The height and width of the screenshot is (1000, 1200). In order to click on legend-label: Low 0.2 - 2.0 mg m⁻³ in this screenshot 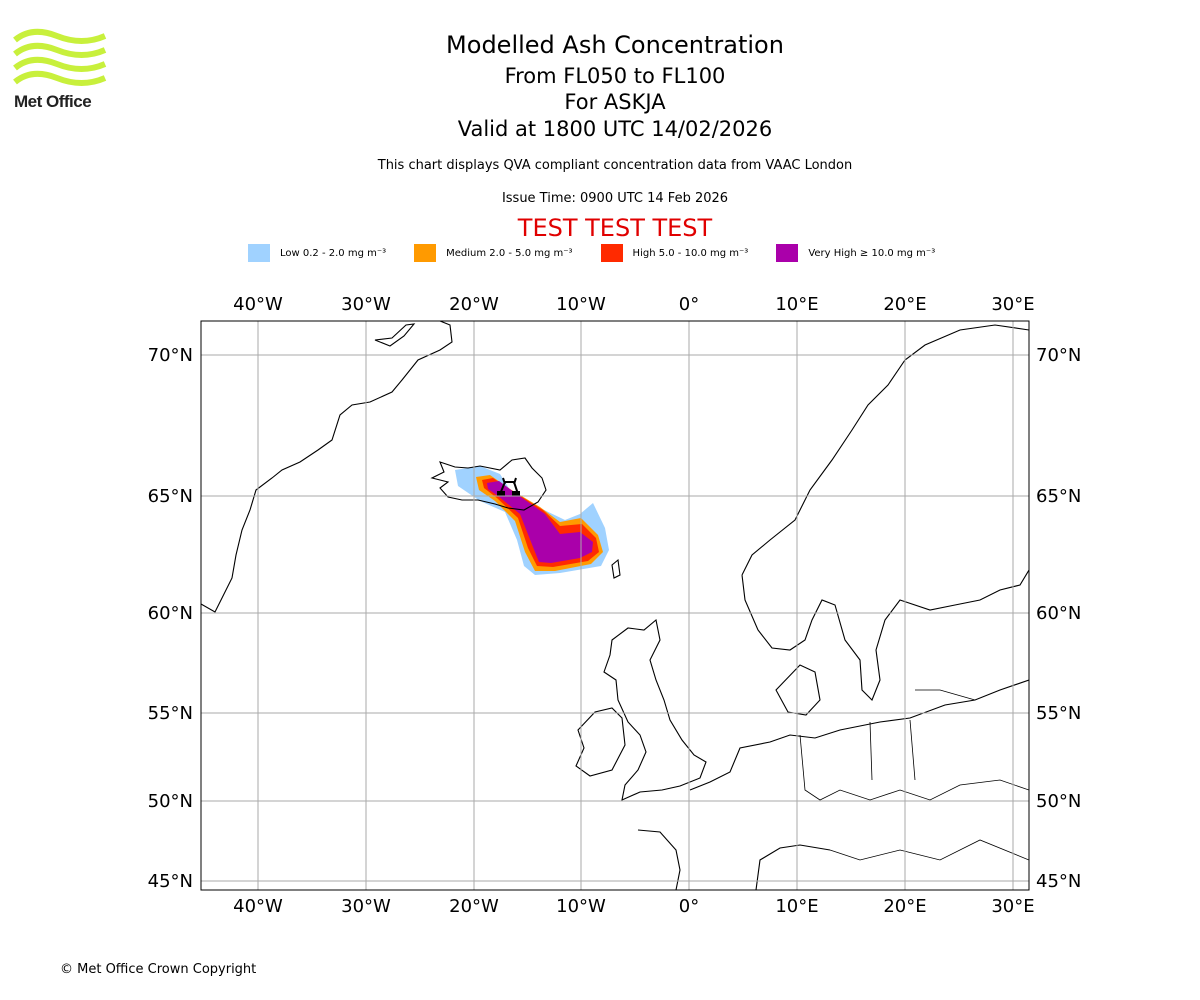, I will do `click(333, 253)`.